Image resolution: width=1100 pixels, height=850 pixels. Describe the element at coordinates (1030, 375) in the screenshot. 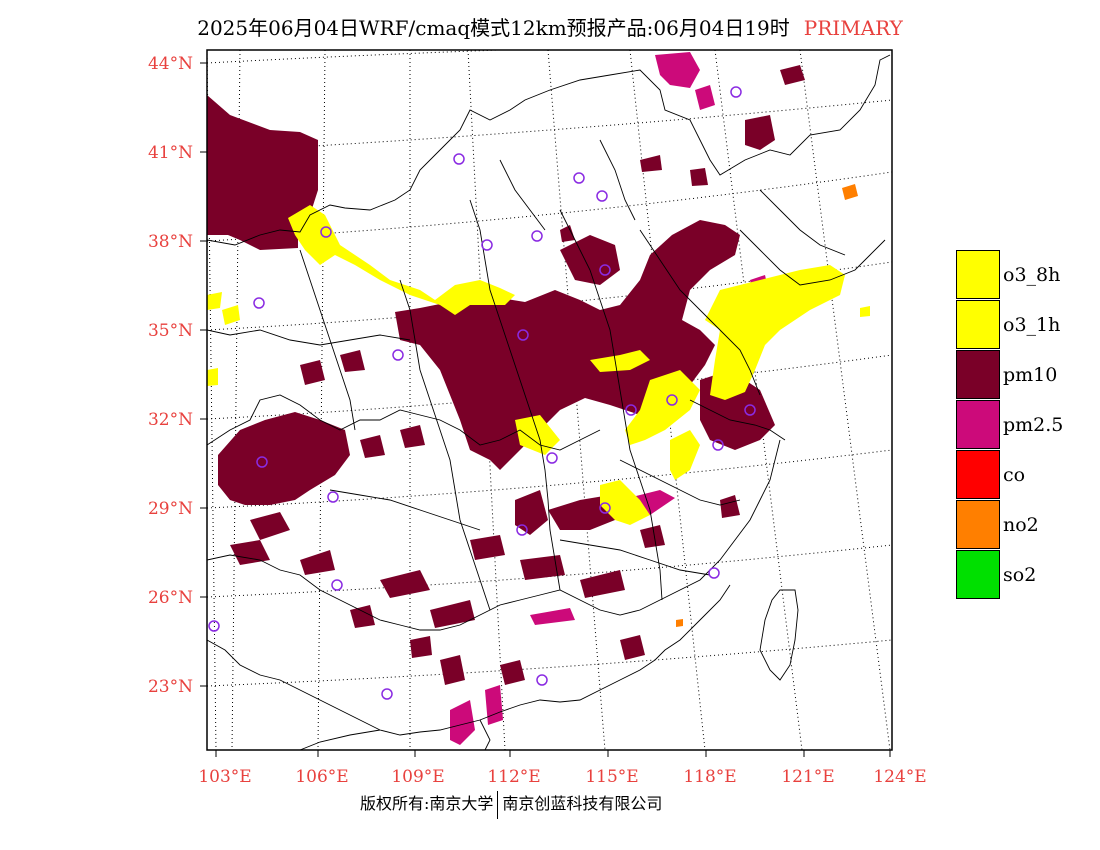

I see `legend-label-pm10: pm10` at that location.